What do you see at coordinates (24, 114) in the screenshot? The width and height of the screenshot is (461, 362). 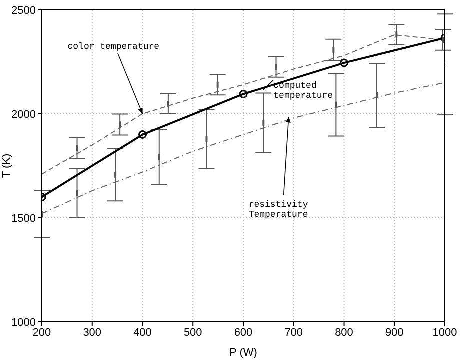 I see `y-tick-label: 2000` at bounding box center [24, 114].